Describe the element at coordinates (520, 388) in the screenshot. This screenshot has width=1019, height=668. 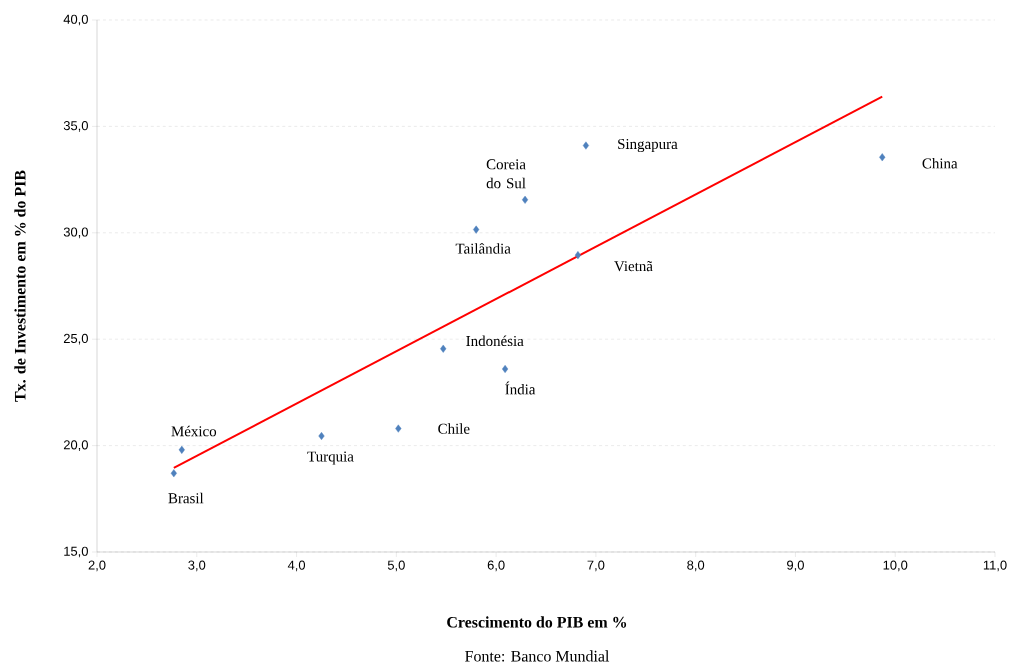
I see `annotation: Índia` at that location.